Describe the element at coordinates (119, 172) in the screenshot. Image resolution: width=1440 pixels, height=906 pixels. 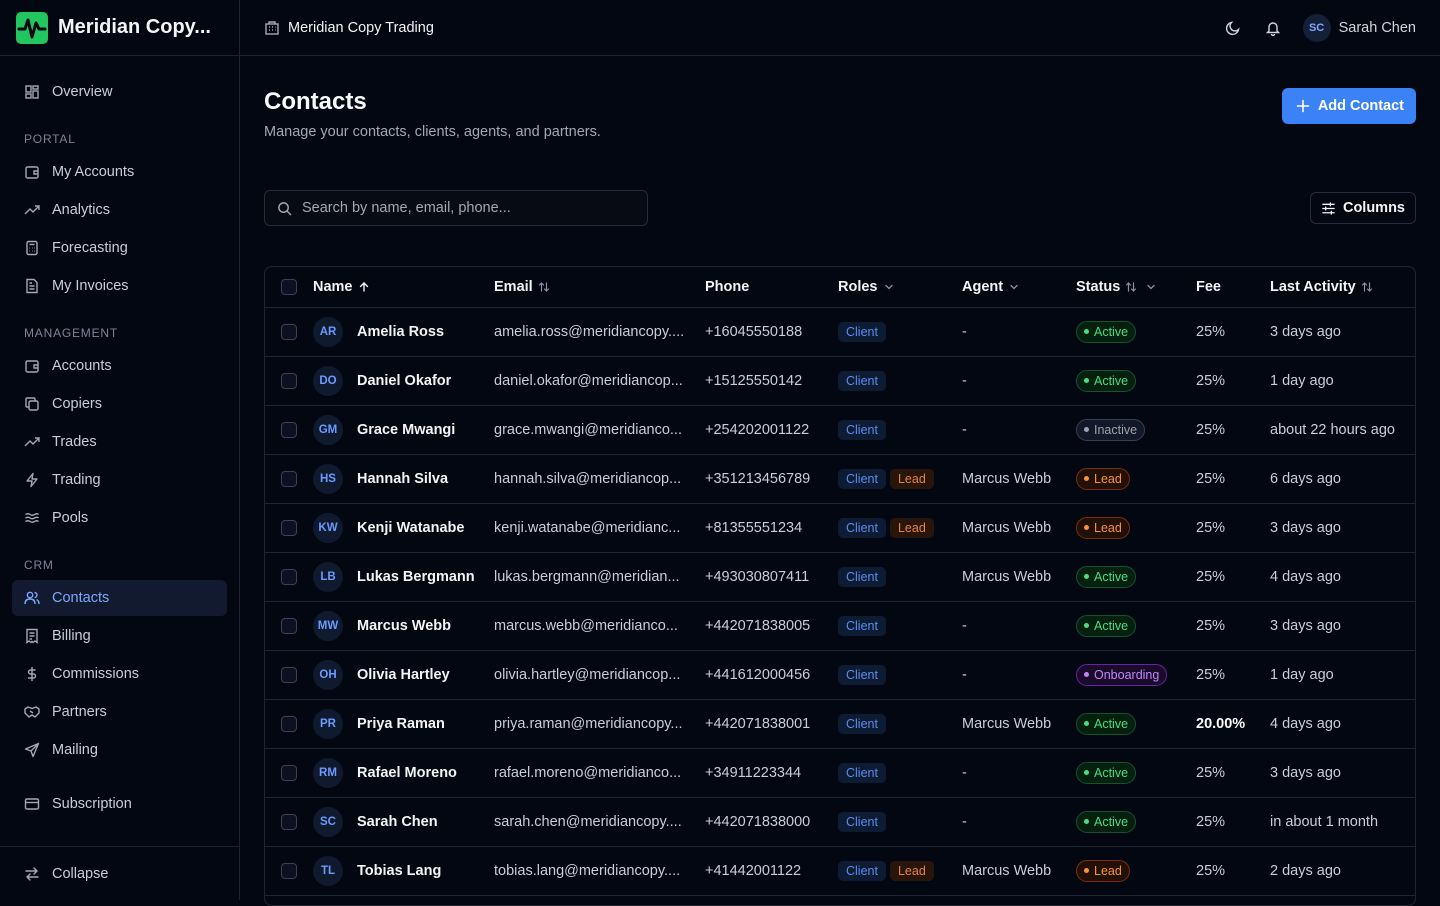
I see `sidebar-item-my-accounts: My Accounts` at that location.